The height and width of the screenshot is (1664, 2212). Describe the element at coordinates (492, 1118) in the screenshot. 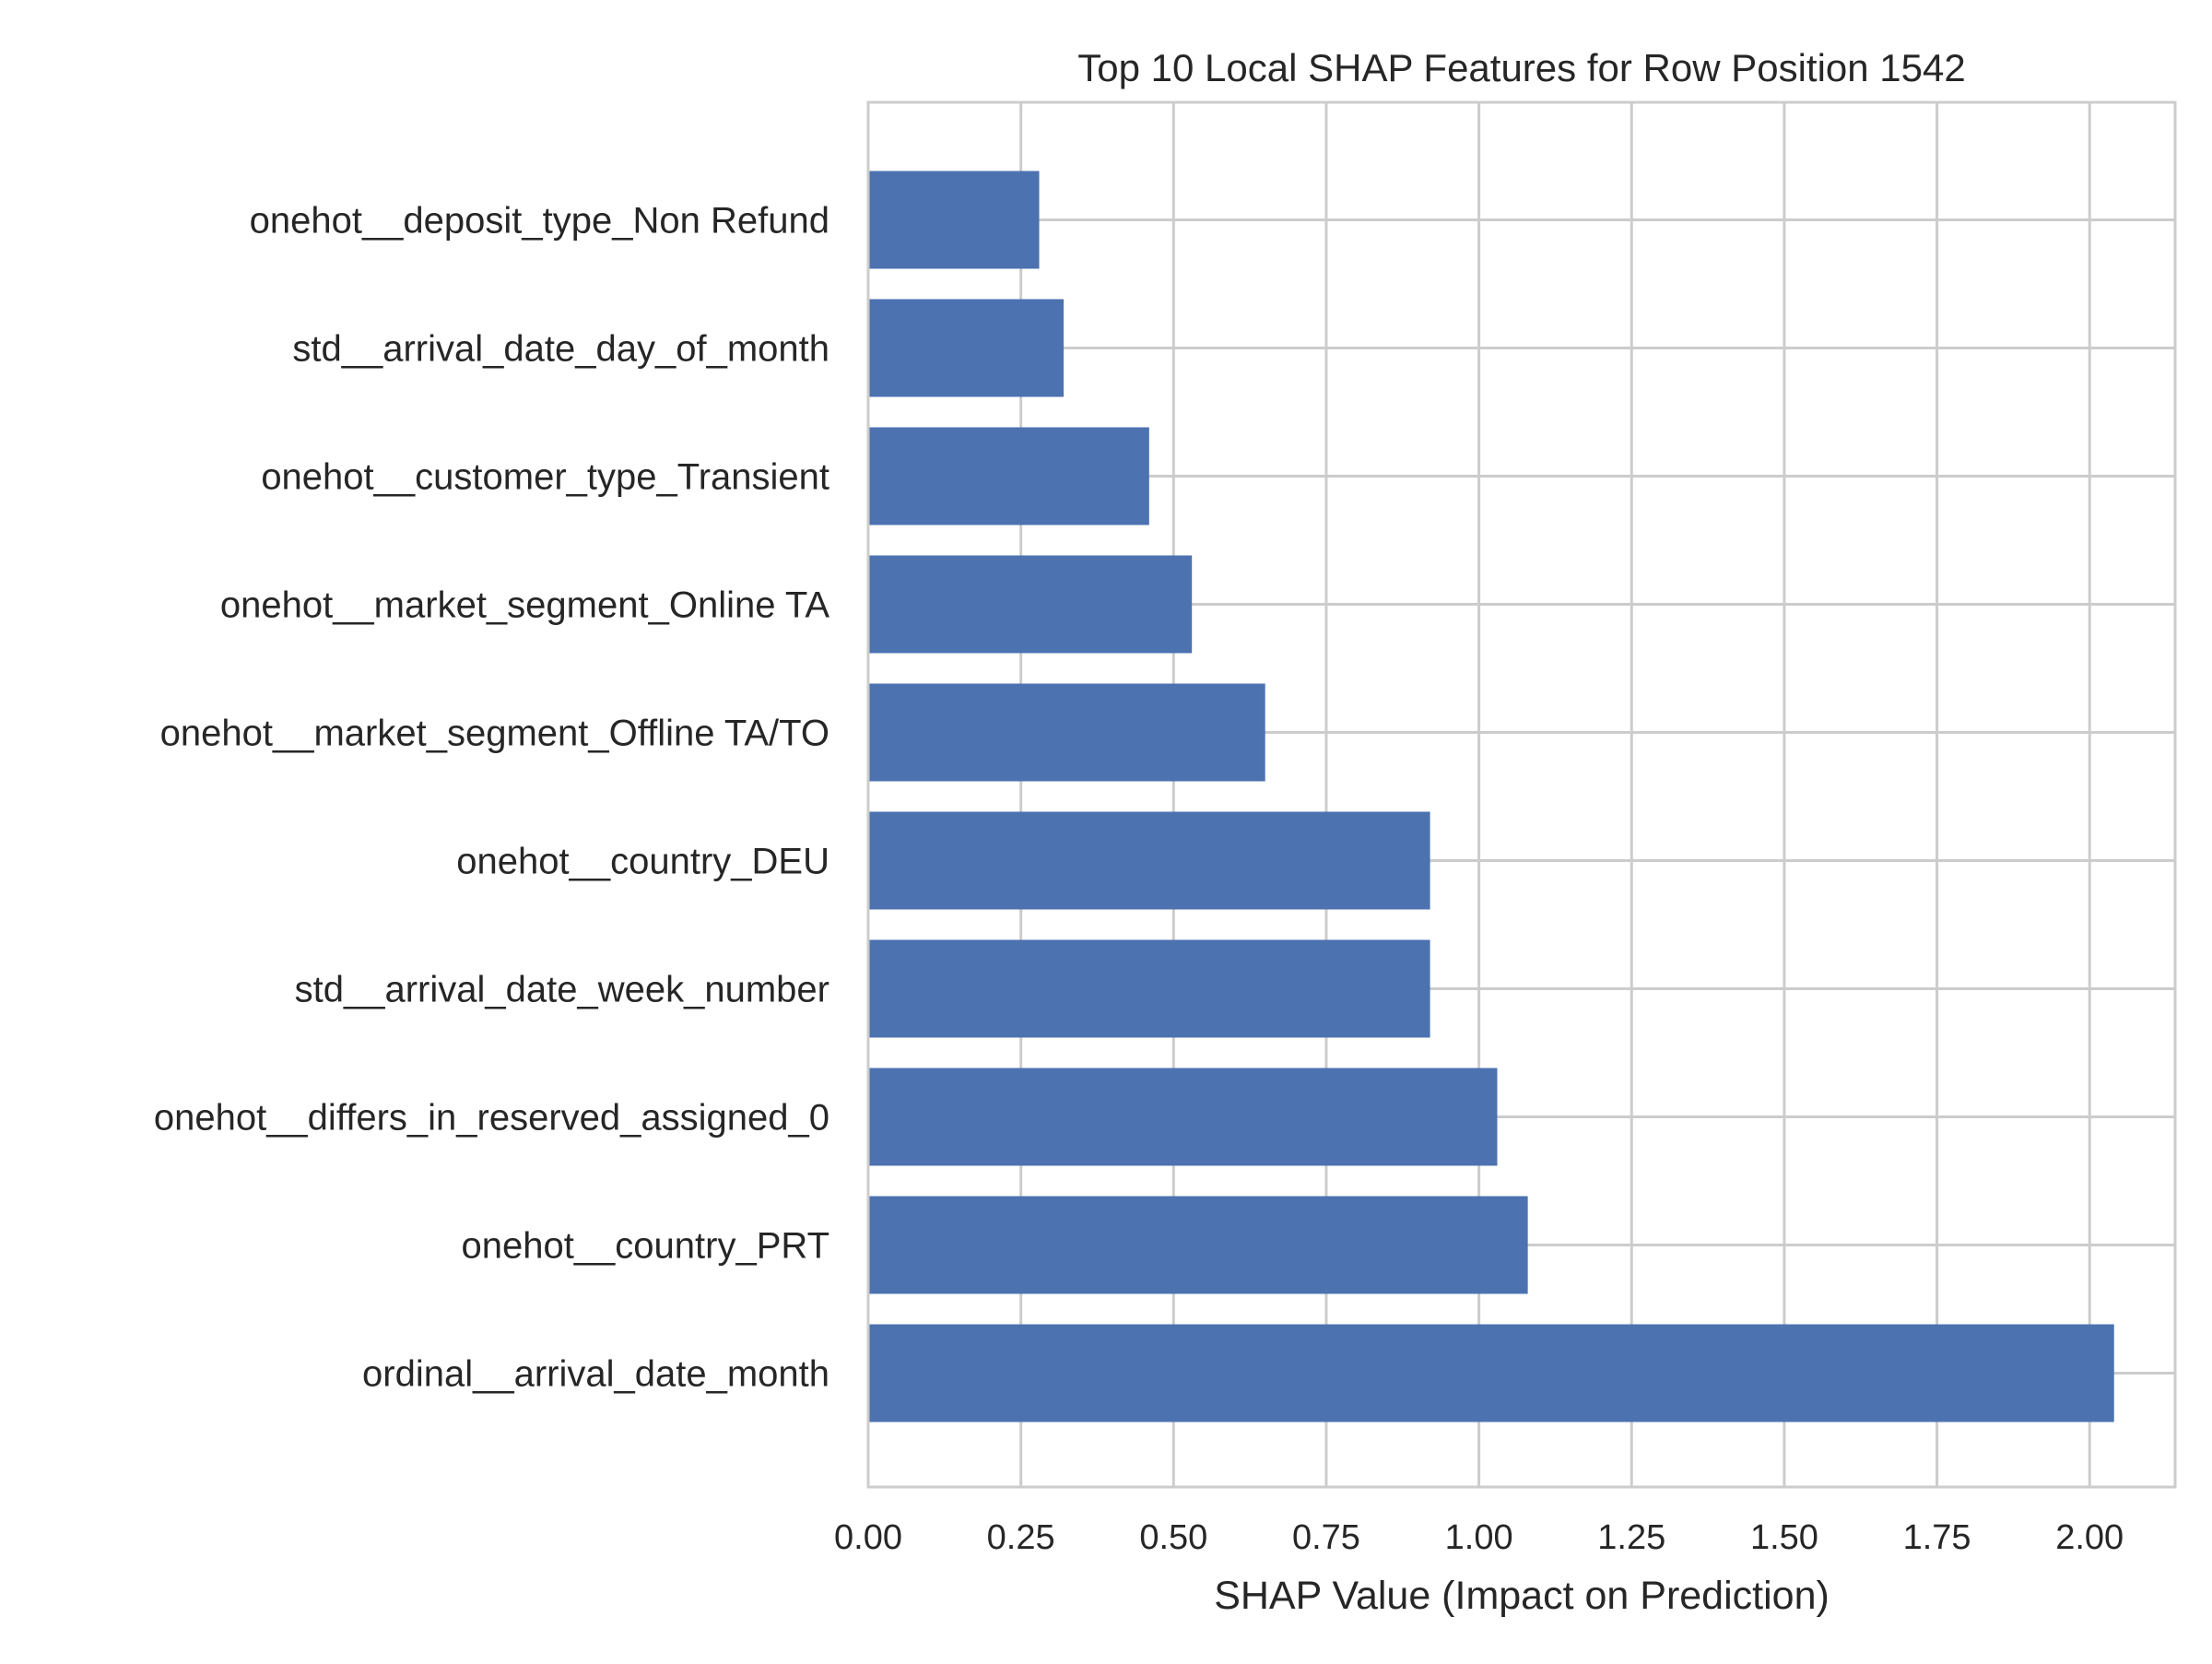

I see `y-tick-label: onehot__differs_in_reserved_assigned_0` at that location.